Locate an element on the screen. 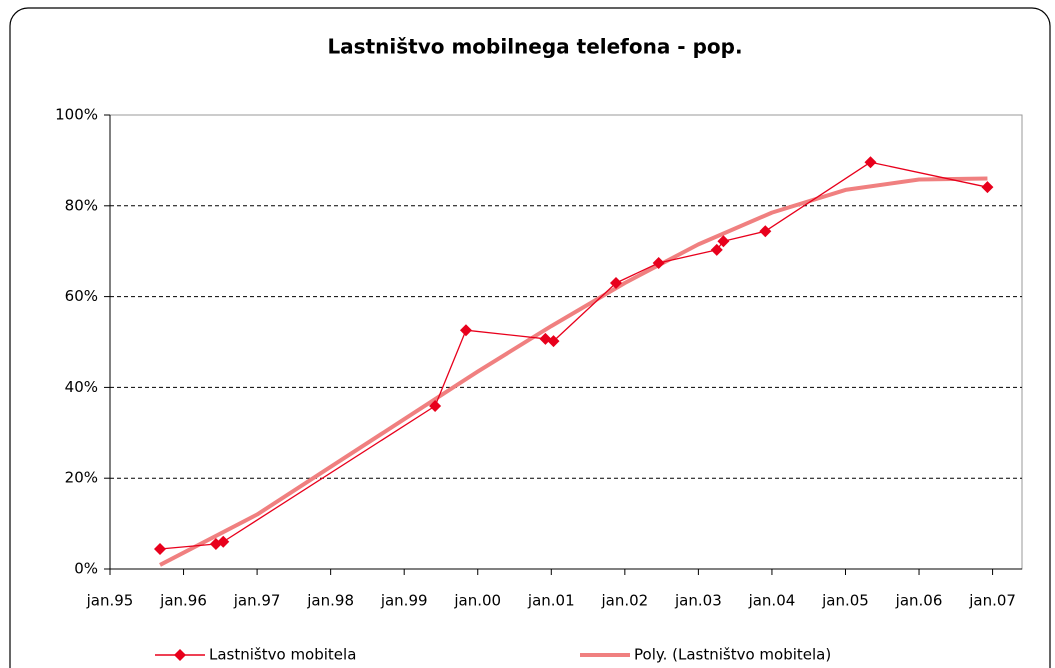 The width and height of the screenshot is (1055, 668). x-tick-label: jan.06 is located at coordinates (919, 601).